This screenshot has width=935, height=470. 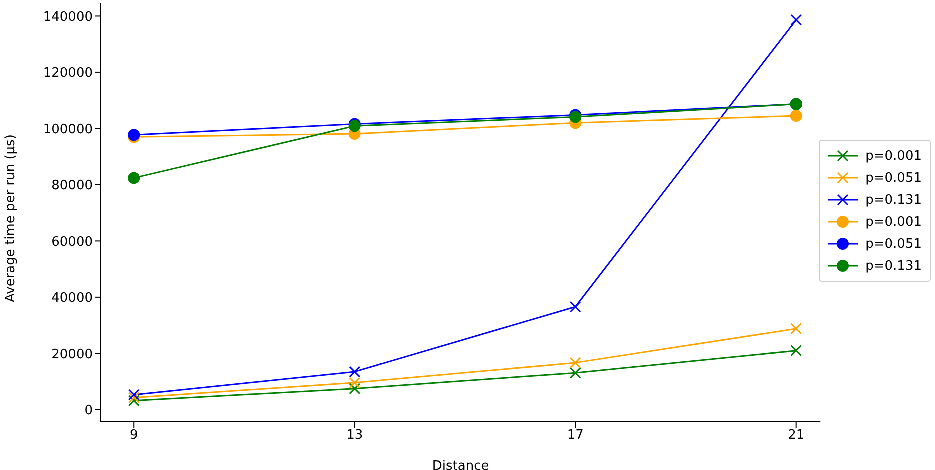 What do you see at coordinates (575, 436) in the screenshot?
I see `x-tick-label: 17` at bounding box center [575, 436].